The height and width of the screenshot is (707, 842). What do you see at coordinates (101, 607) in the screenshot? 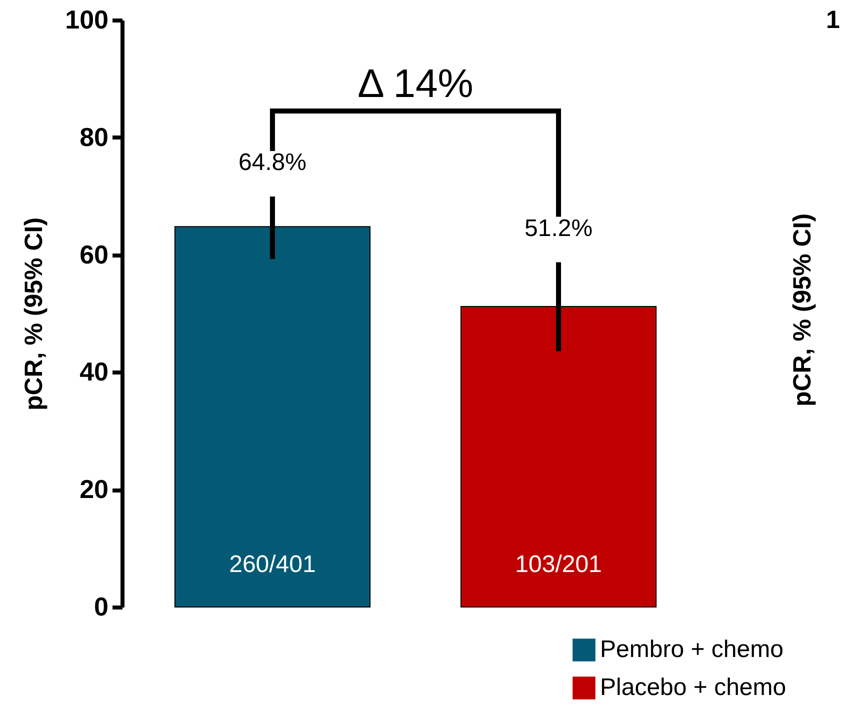
I see `y-tick-label: 0` at bounding box center [101, 607].